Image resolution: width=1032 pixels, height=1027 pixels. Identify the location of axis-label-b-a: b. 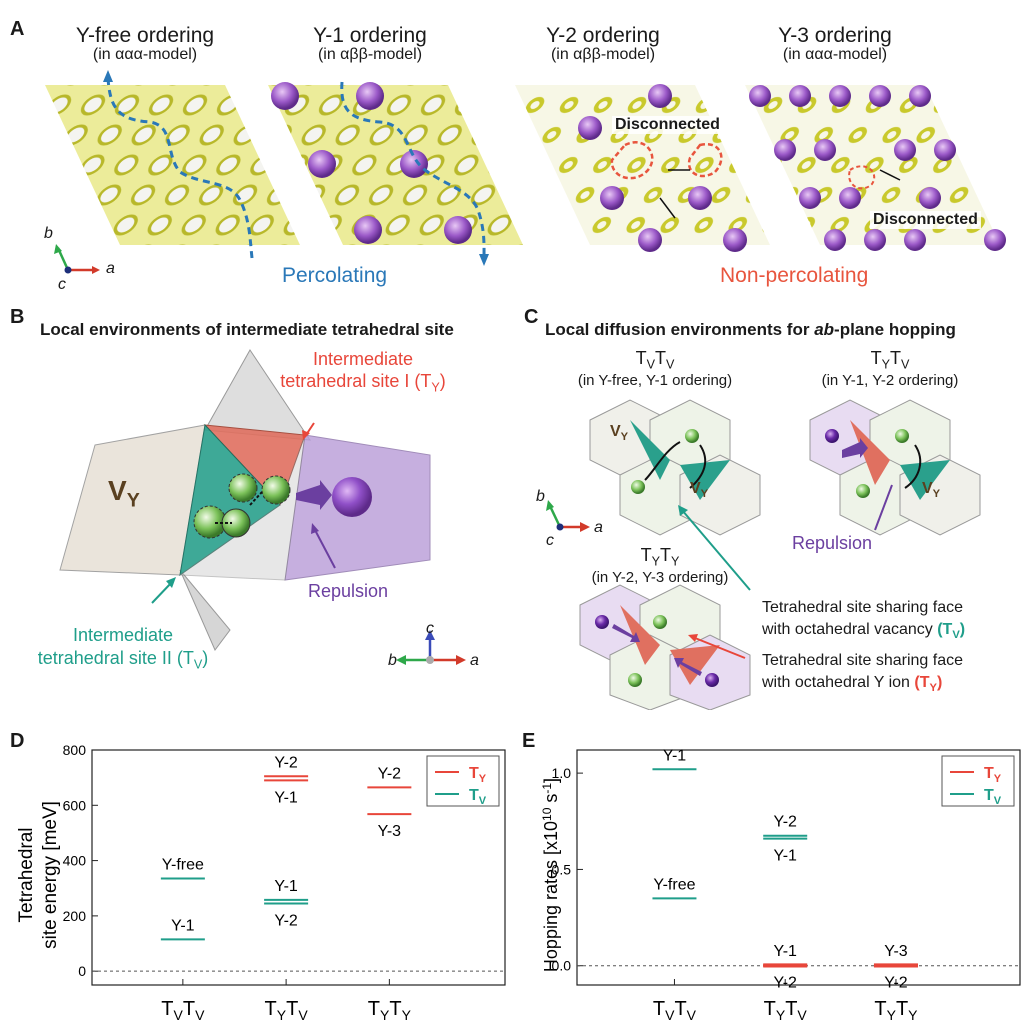
(48, 233).